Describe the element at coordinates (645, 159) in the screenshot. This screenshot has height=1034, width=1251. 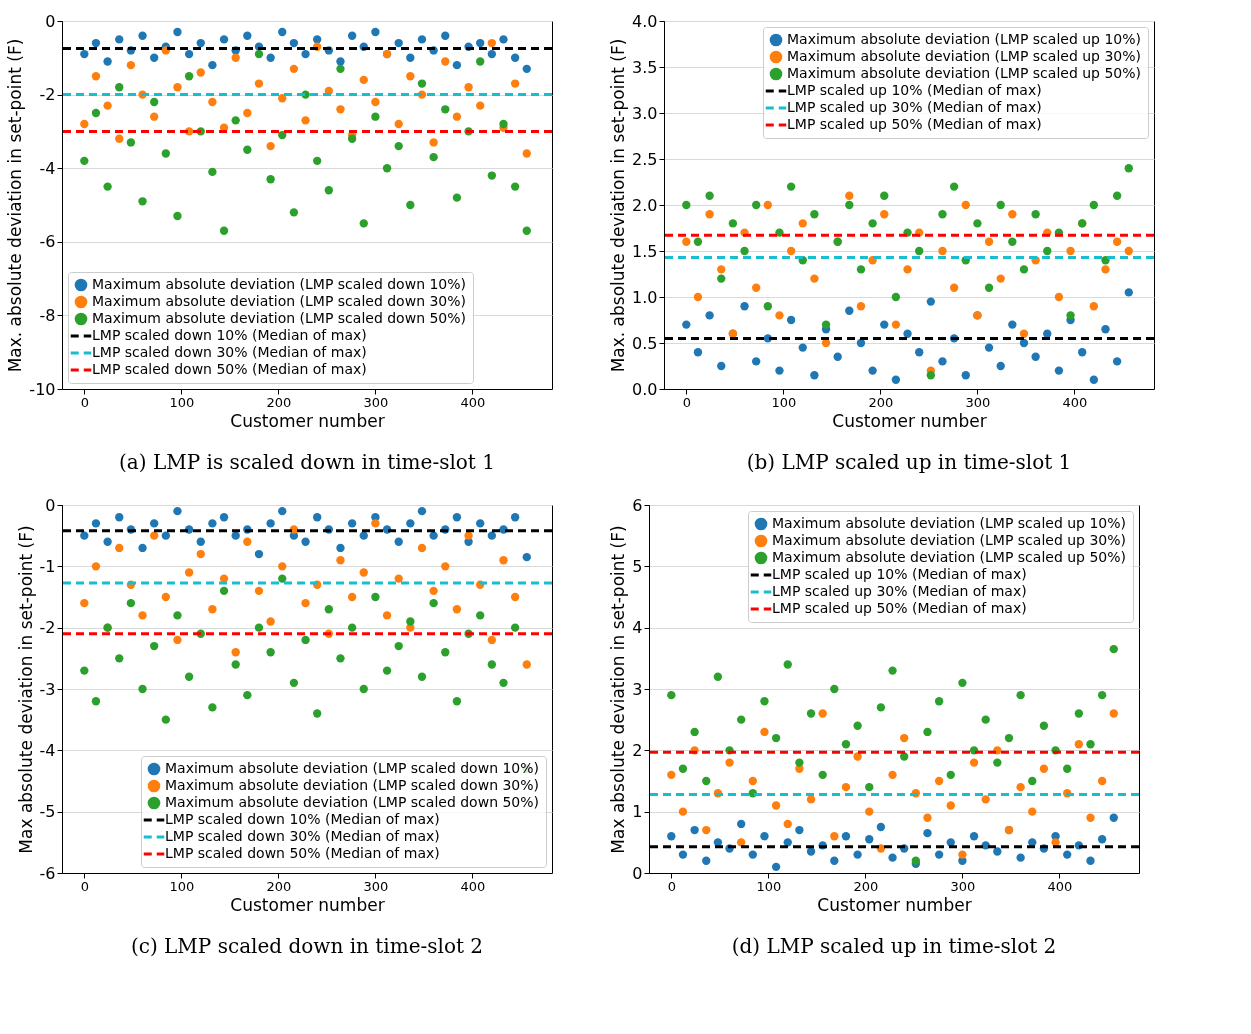
I see `y-tick-label: 2.5` at that location.